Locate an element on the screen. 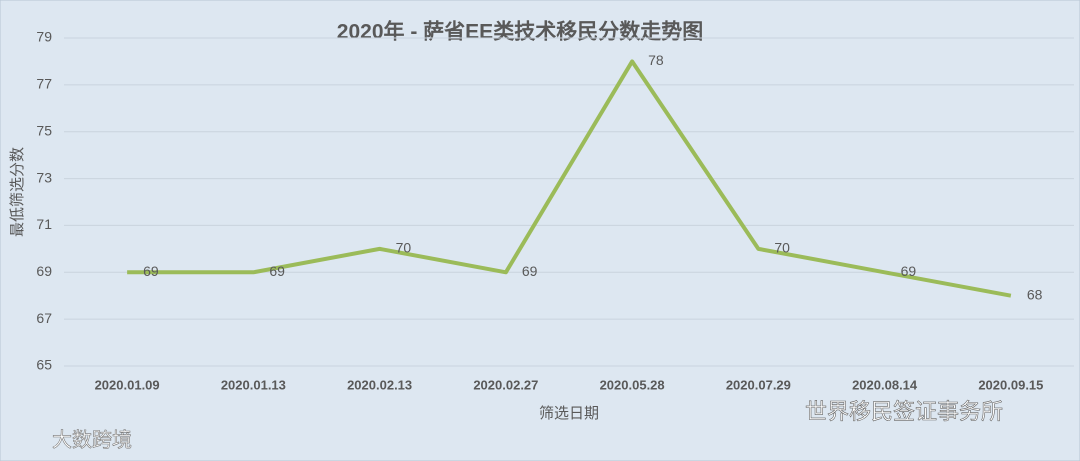 This screenshot has height=461, width=1080. y-tick-label: 71 is located at coordinates (44, 224).